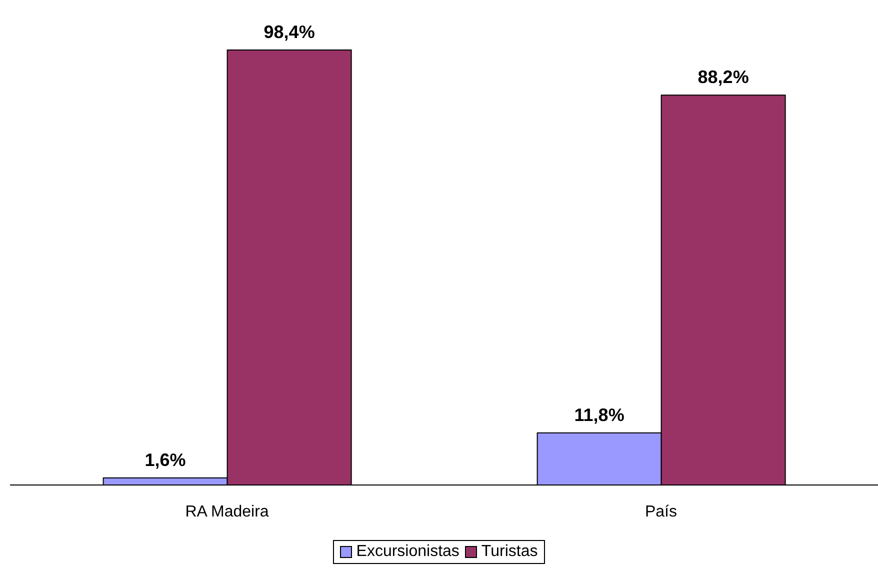 The image size is (878, 585). I want to click on data-label: 11,8%, so click(599, 414).